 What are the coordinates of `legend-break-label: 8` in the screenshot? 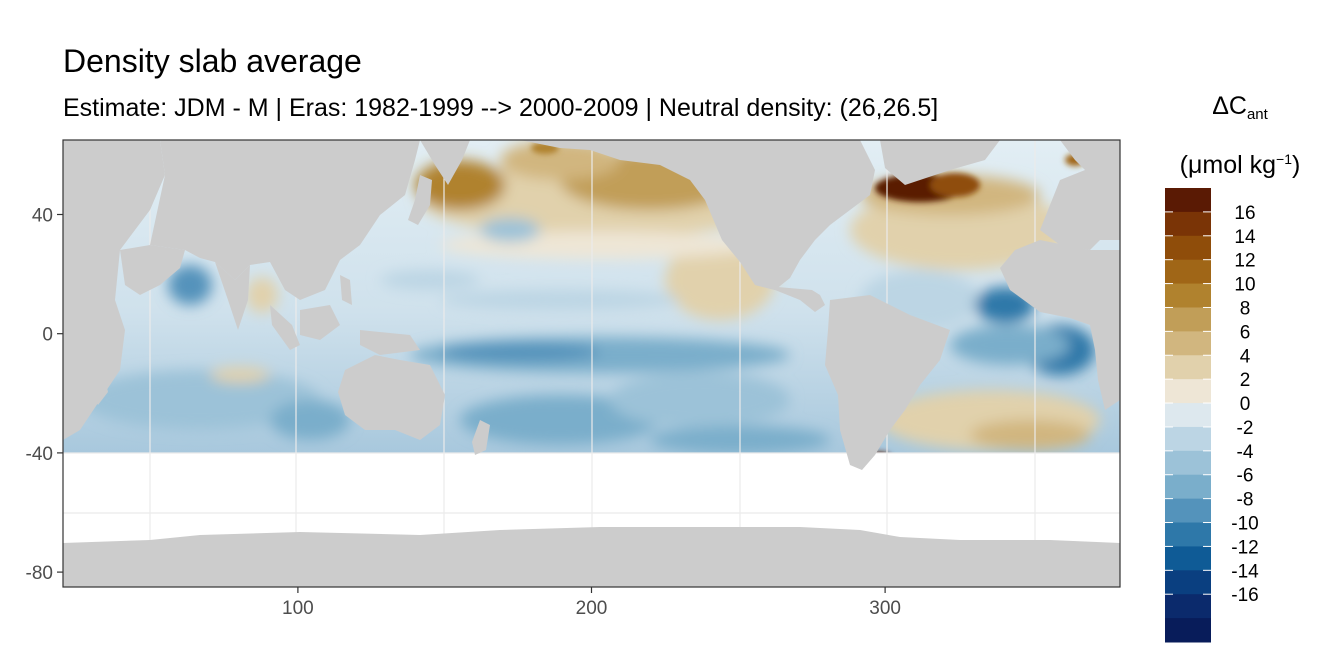 It's located at (1245, 308).